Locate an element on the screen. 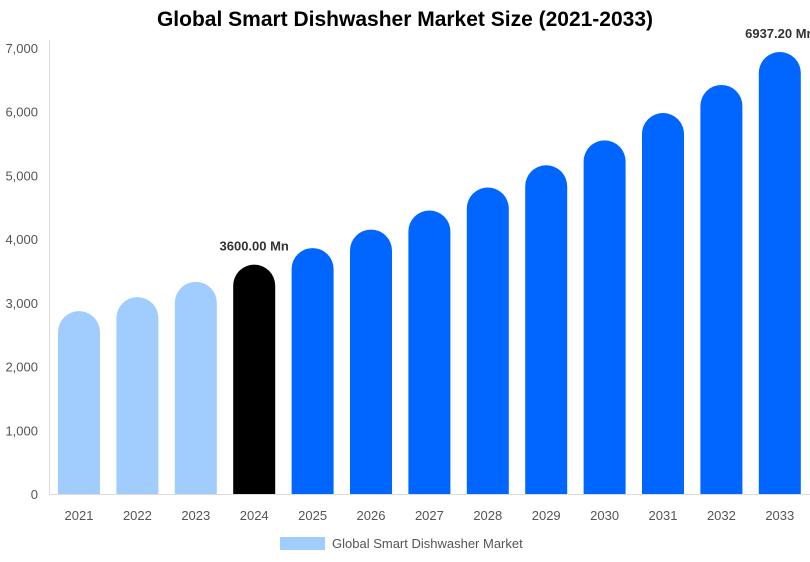 This screenshot has height=562, width=810. y-tick-label: 2,000 is located at coordinates (21, 367).